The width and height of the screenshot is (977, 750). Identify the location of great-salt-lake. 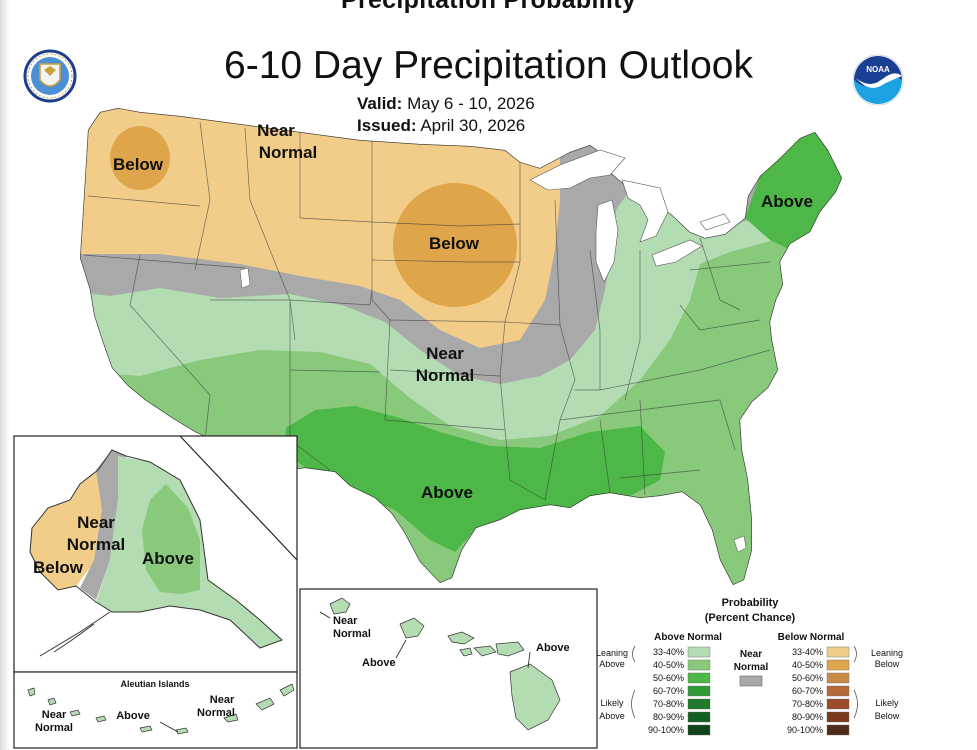
(245, 278).